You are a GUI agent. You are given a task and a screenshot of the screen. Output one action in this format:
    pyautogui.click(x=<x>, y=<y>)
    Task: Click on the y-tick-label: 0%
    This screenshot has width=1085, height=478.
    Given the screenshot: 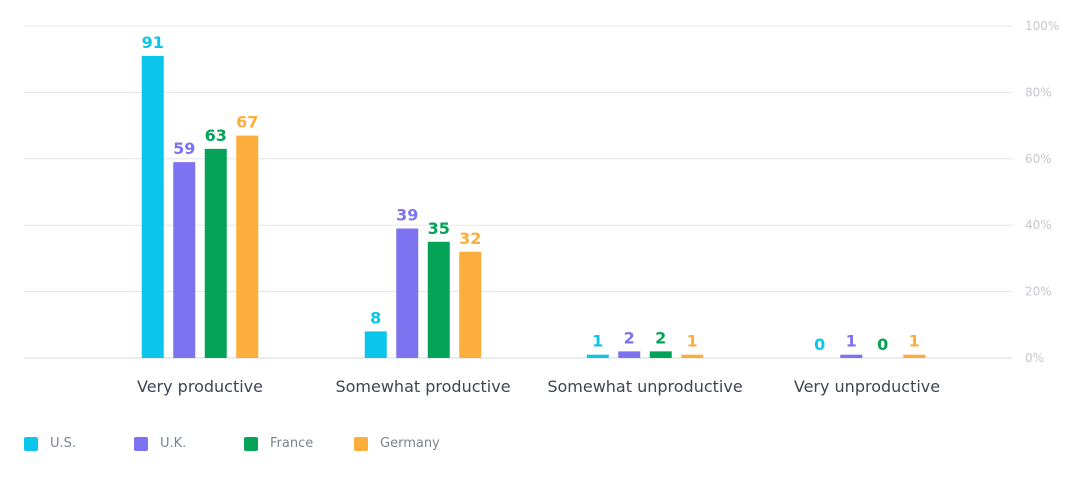 What is the action you would take?
    pyautogui.click(x=1034, y=358)
    